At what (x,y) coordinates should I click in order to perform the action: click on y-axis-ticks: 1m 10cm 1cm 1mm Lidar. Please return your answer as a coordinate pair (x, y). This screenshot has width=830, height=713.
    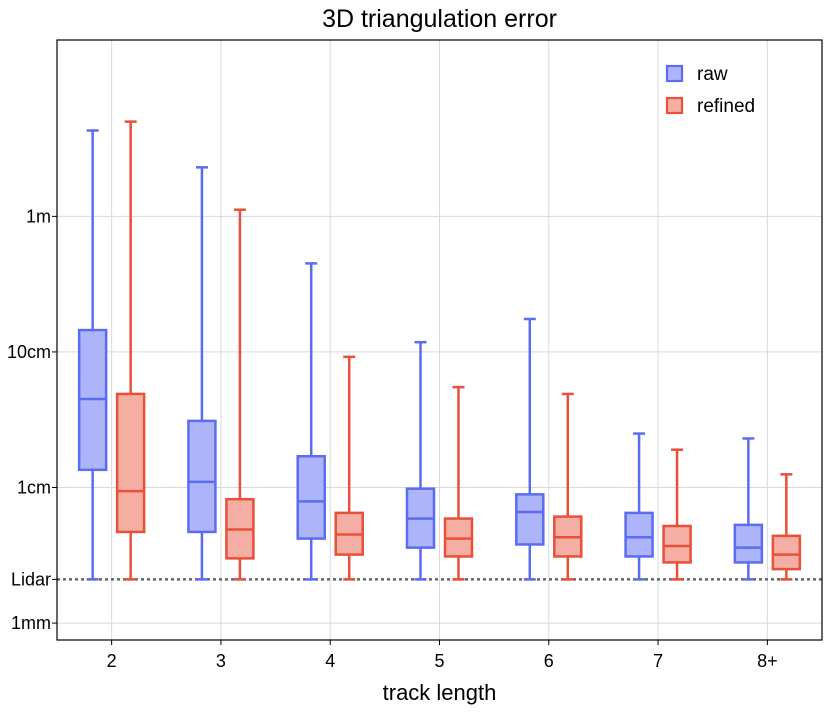
    Looking at the image, I should click on (32, 419).